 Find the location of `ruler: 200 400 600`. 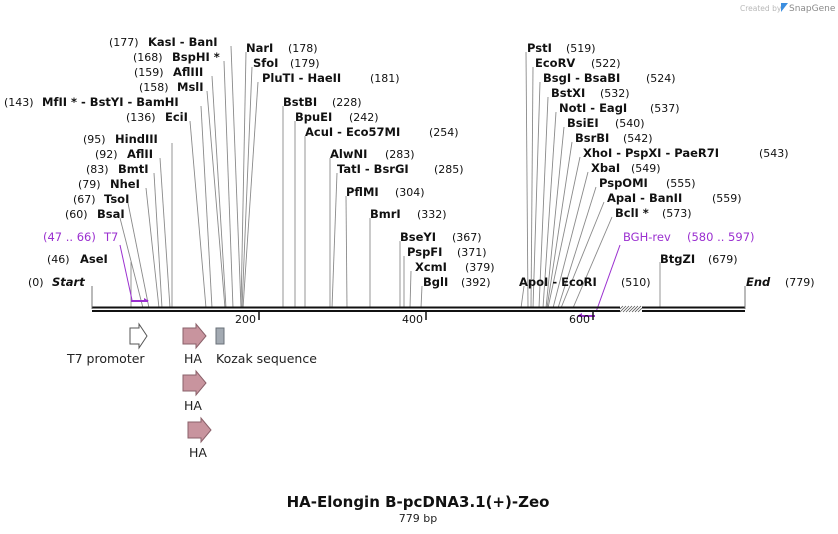

ruler: 200 400 600 is located at coordinates (414, 319).